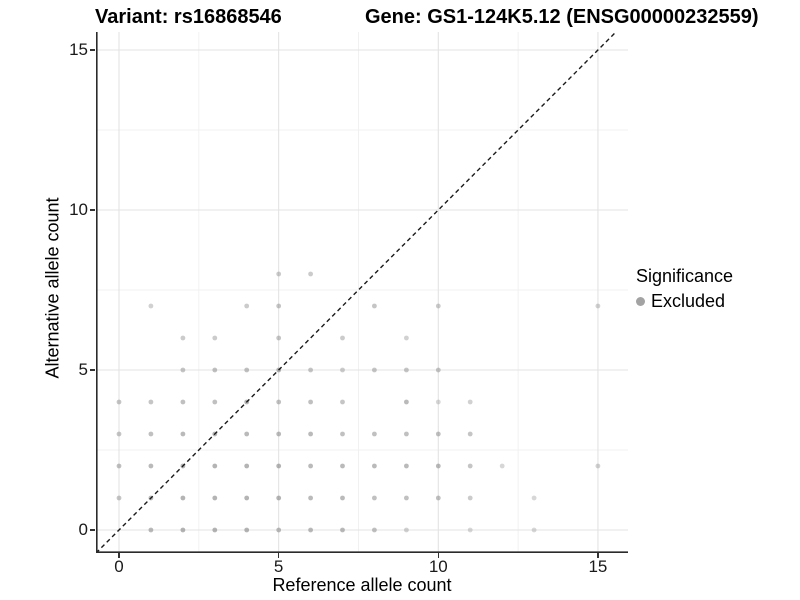  I want to click on x-axis-title: Reference allele count, so click(362, 585).